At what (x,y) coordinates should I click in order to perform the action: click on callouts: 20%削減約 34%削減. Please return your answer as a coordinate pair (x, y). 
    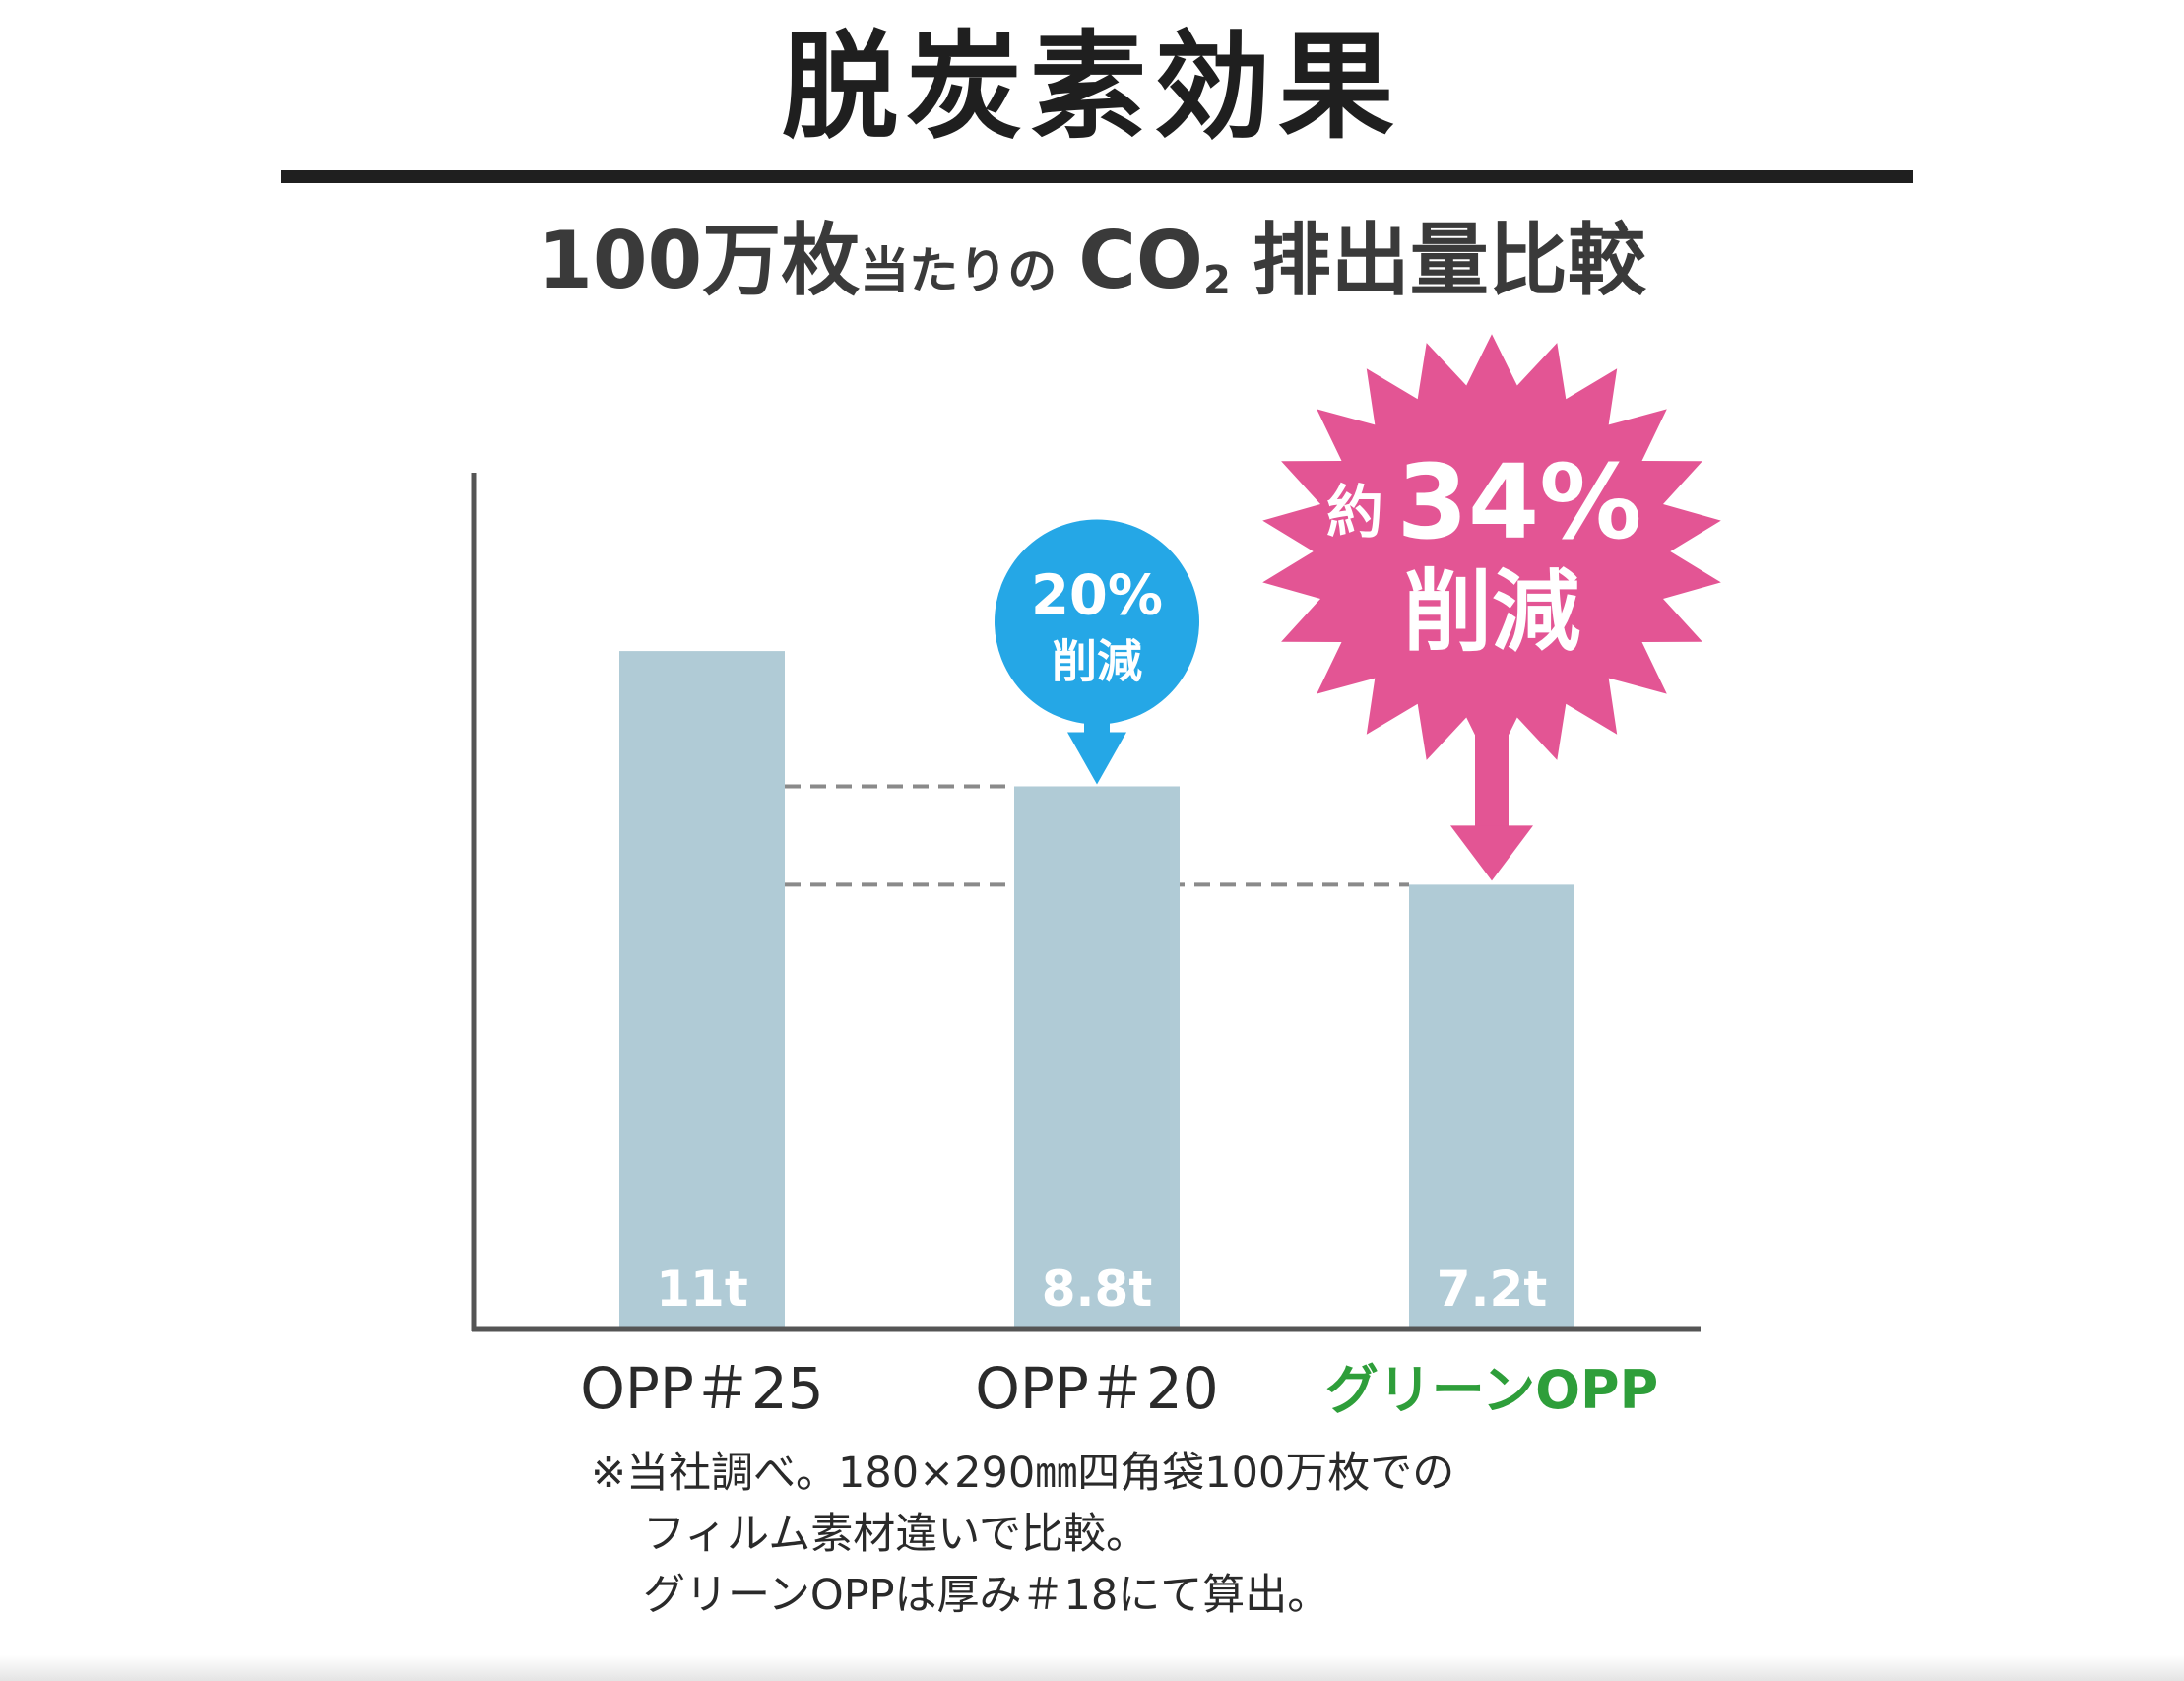
    Looking at the image, I should click on (1358, 607).